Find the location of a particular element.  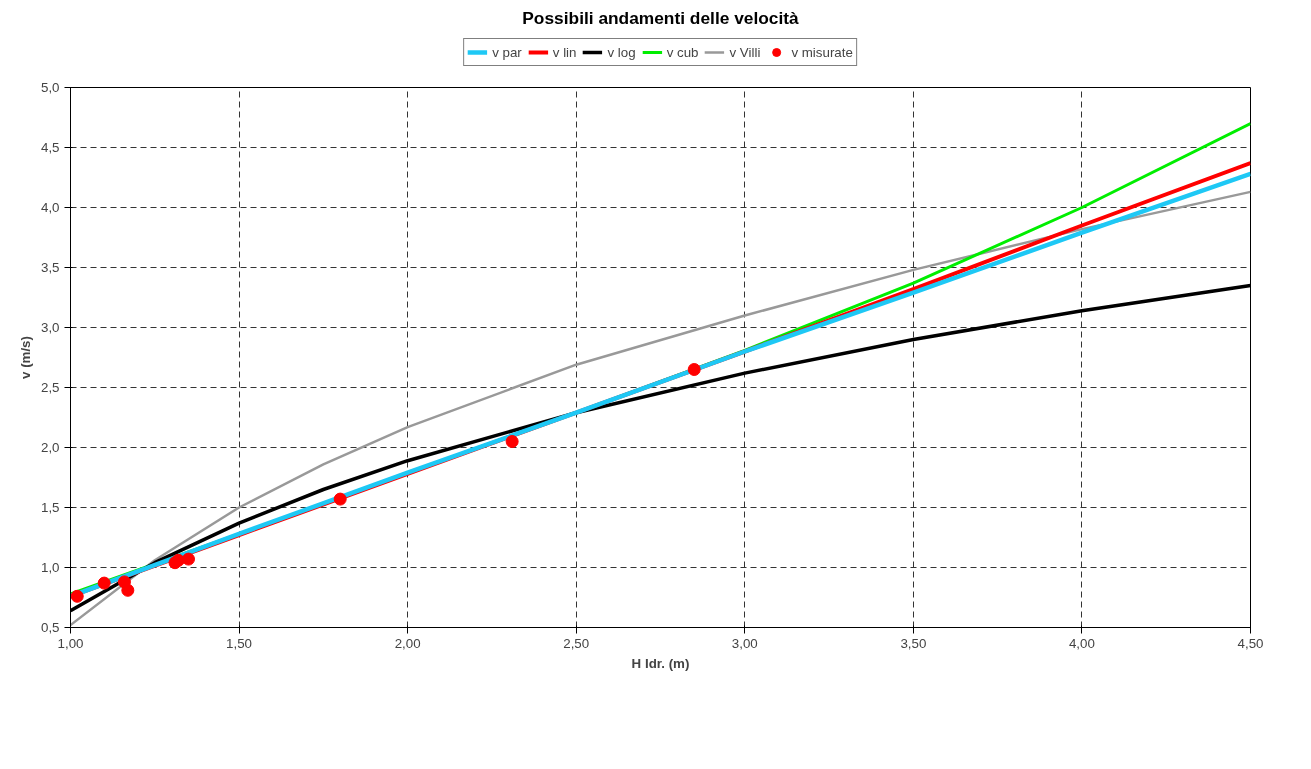

x-tick-label: 4,00 is located at coordinates (1081, 643).